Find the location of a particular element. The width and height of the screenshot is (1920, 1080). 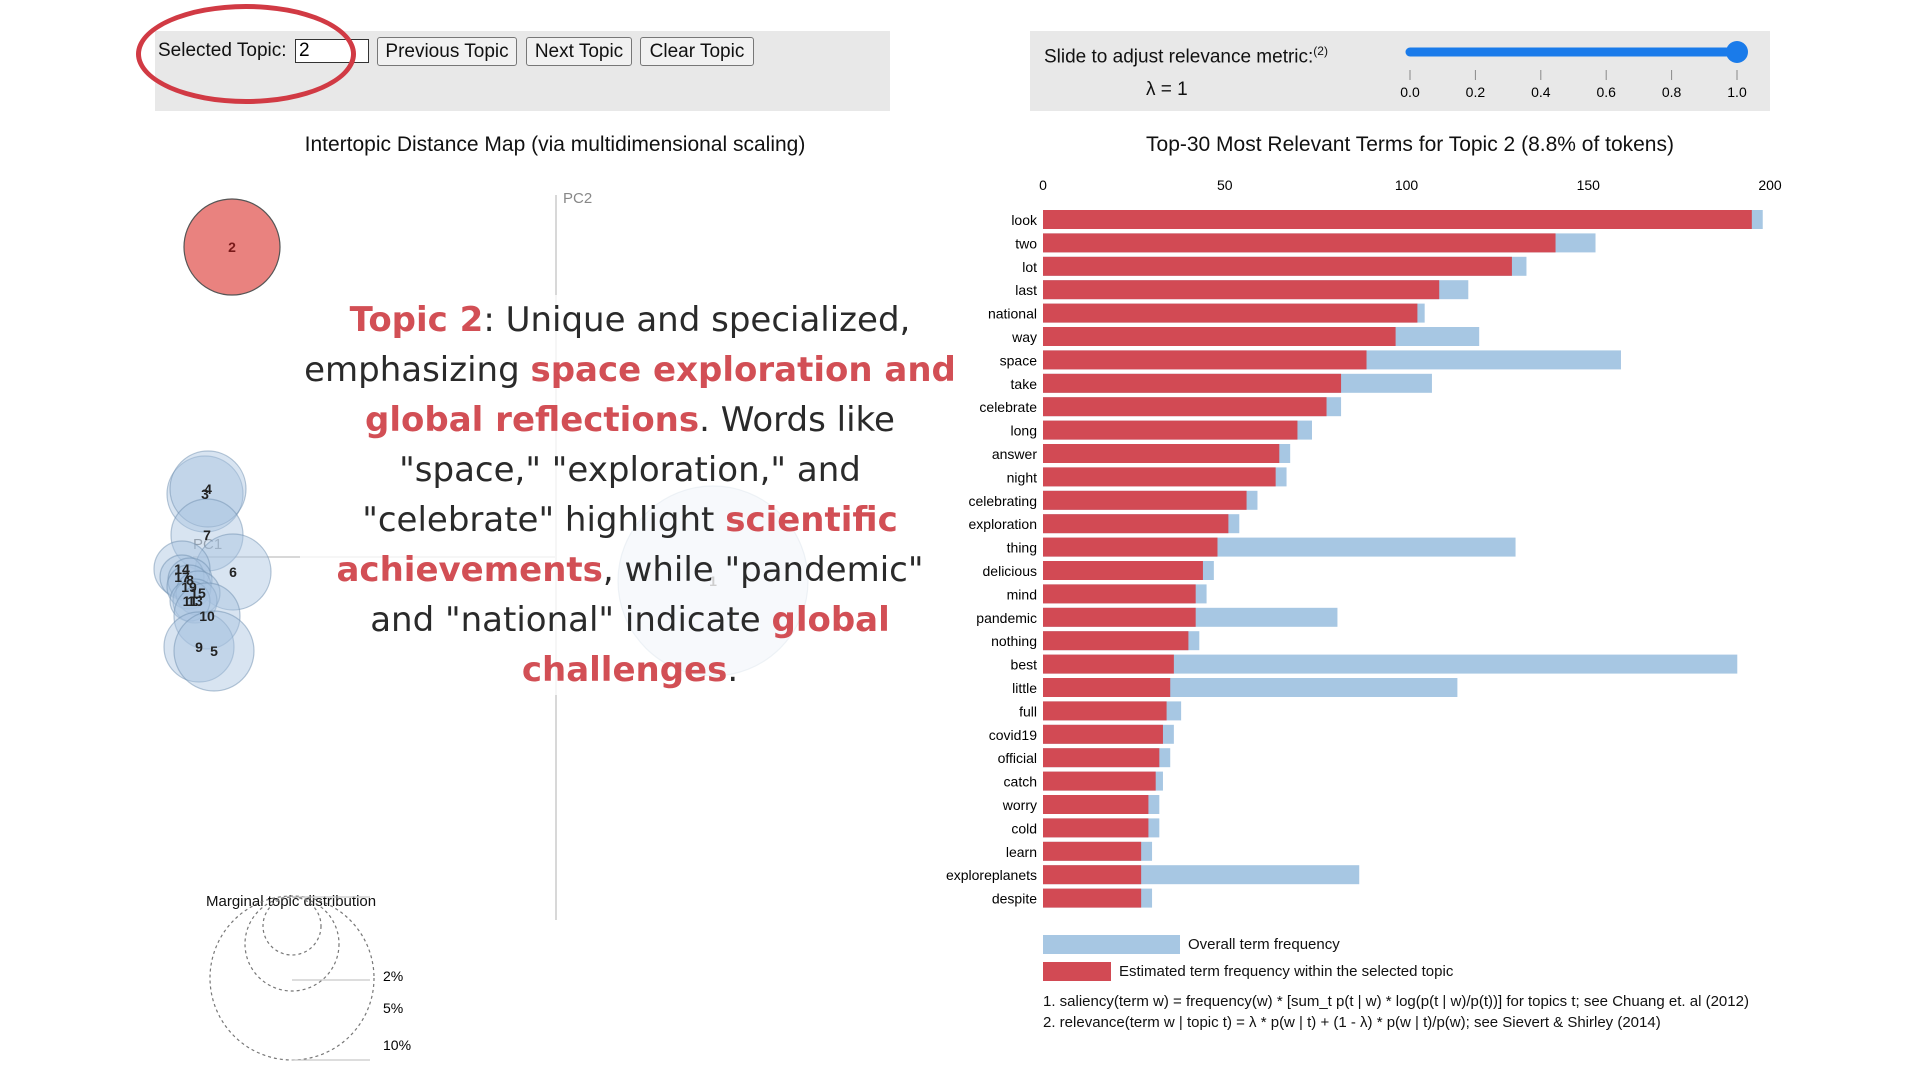

next-topic-button: Next Topic is located at coordinates (579, 51).